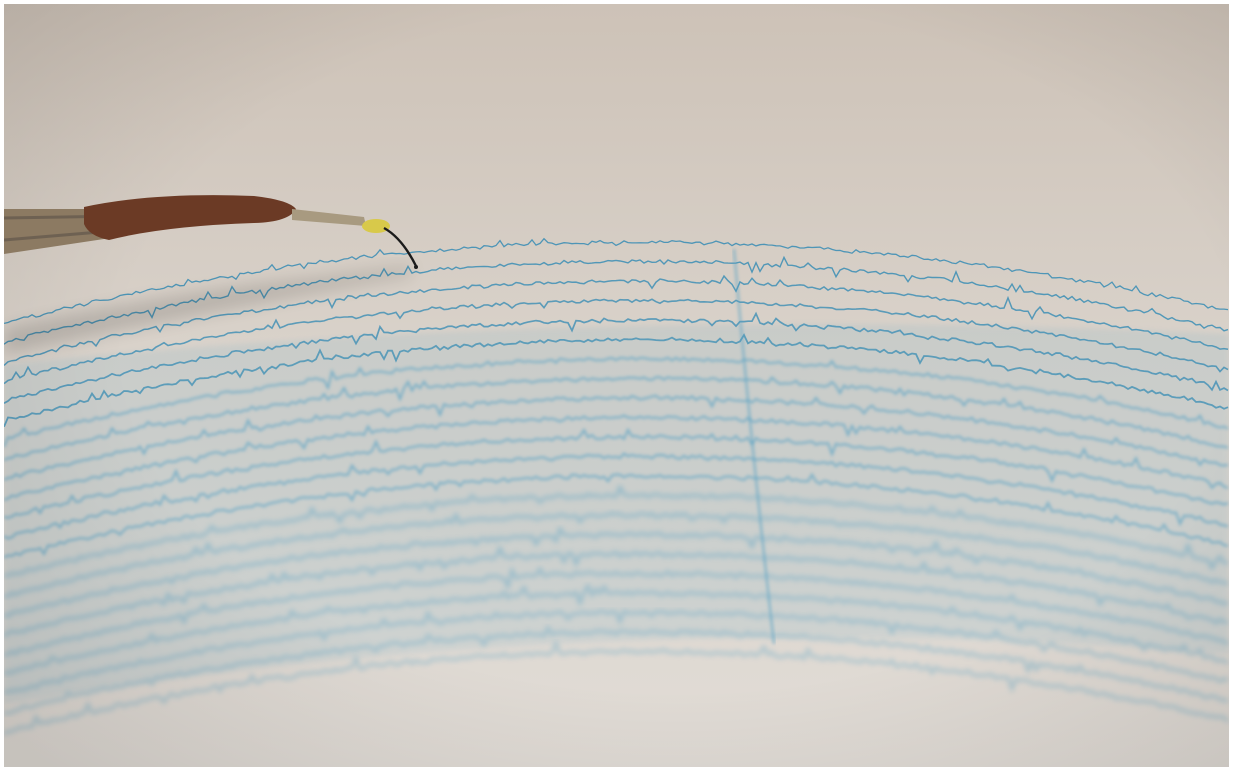  What do you see at coordinates (211, 232) in the screenshot?
I see `stylus-arm` at bounding box center [211, 232].